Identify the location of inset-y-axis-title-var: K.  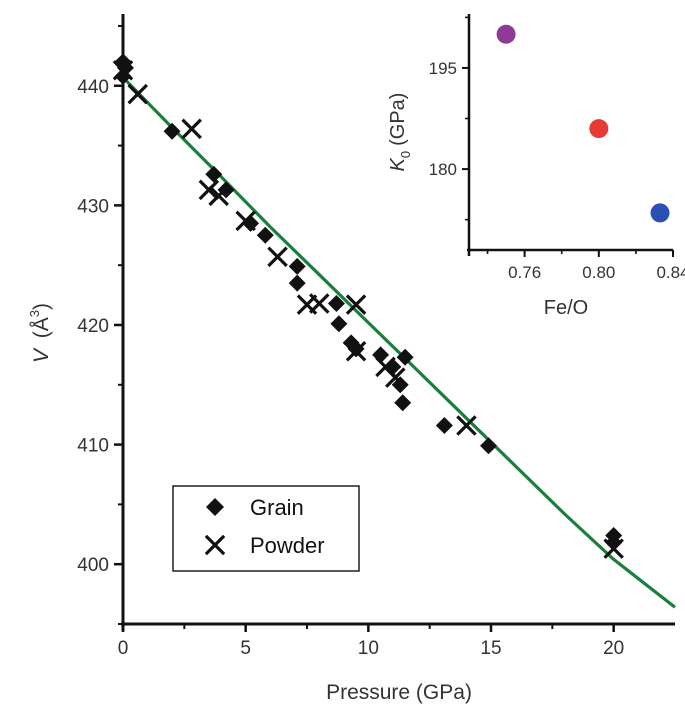
(398, 163).